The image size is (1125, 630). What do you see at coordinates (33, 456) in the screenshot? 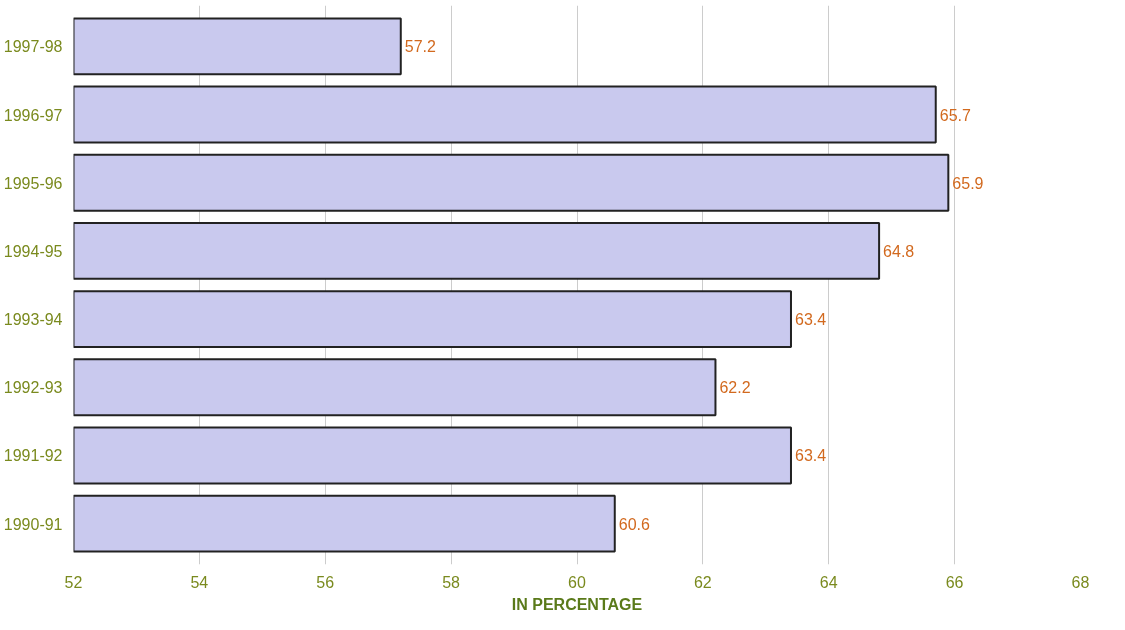
I see `y-tick-label: 1991-92` at bounding box center [33, 456].